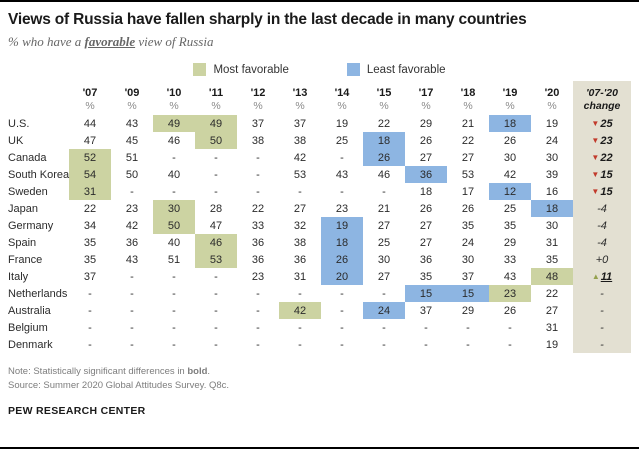 This screenshot has width=639, height=449. Describe the element at coordinates (602, 106) in the screenshot. I see `change-header-line2: change` at that location.